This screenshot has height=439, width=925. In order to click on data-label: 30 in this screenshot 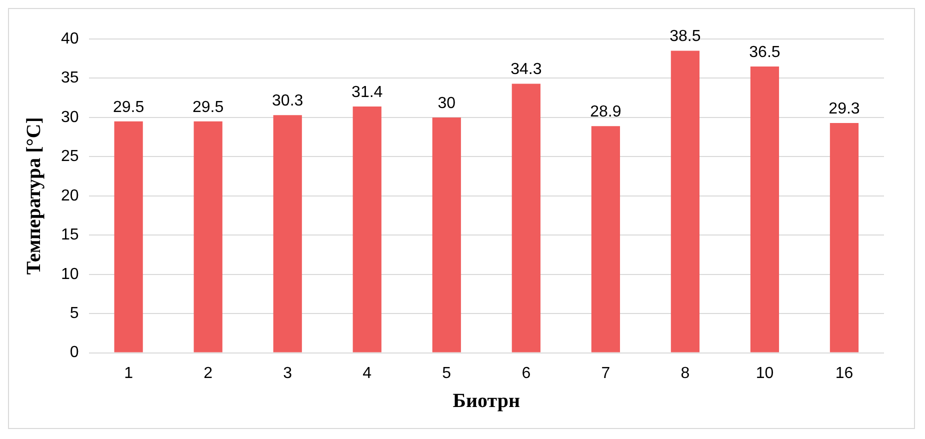, I will do `click(447, 103)`.